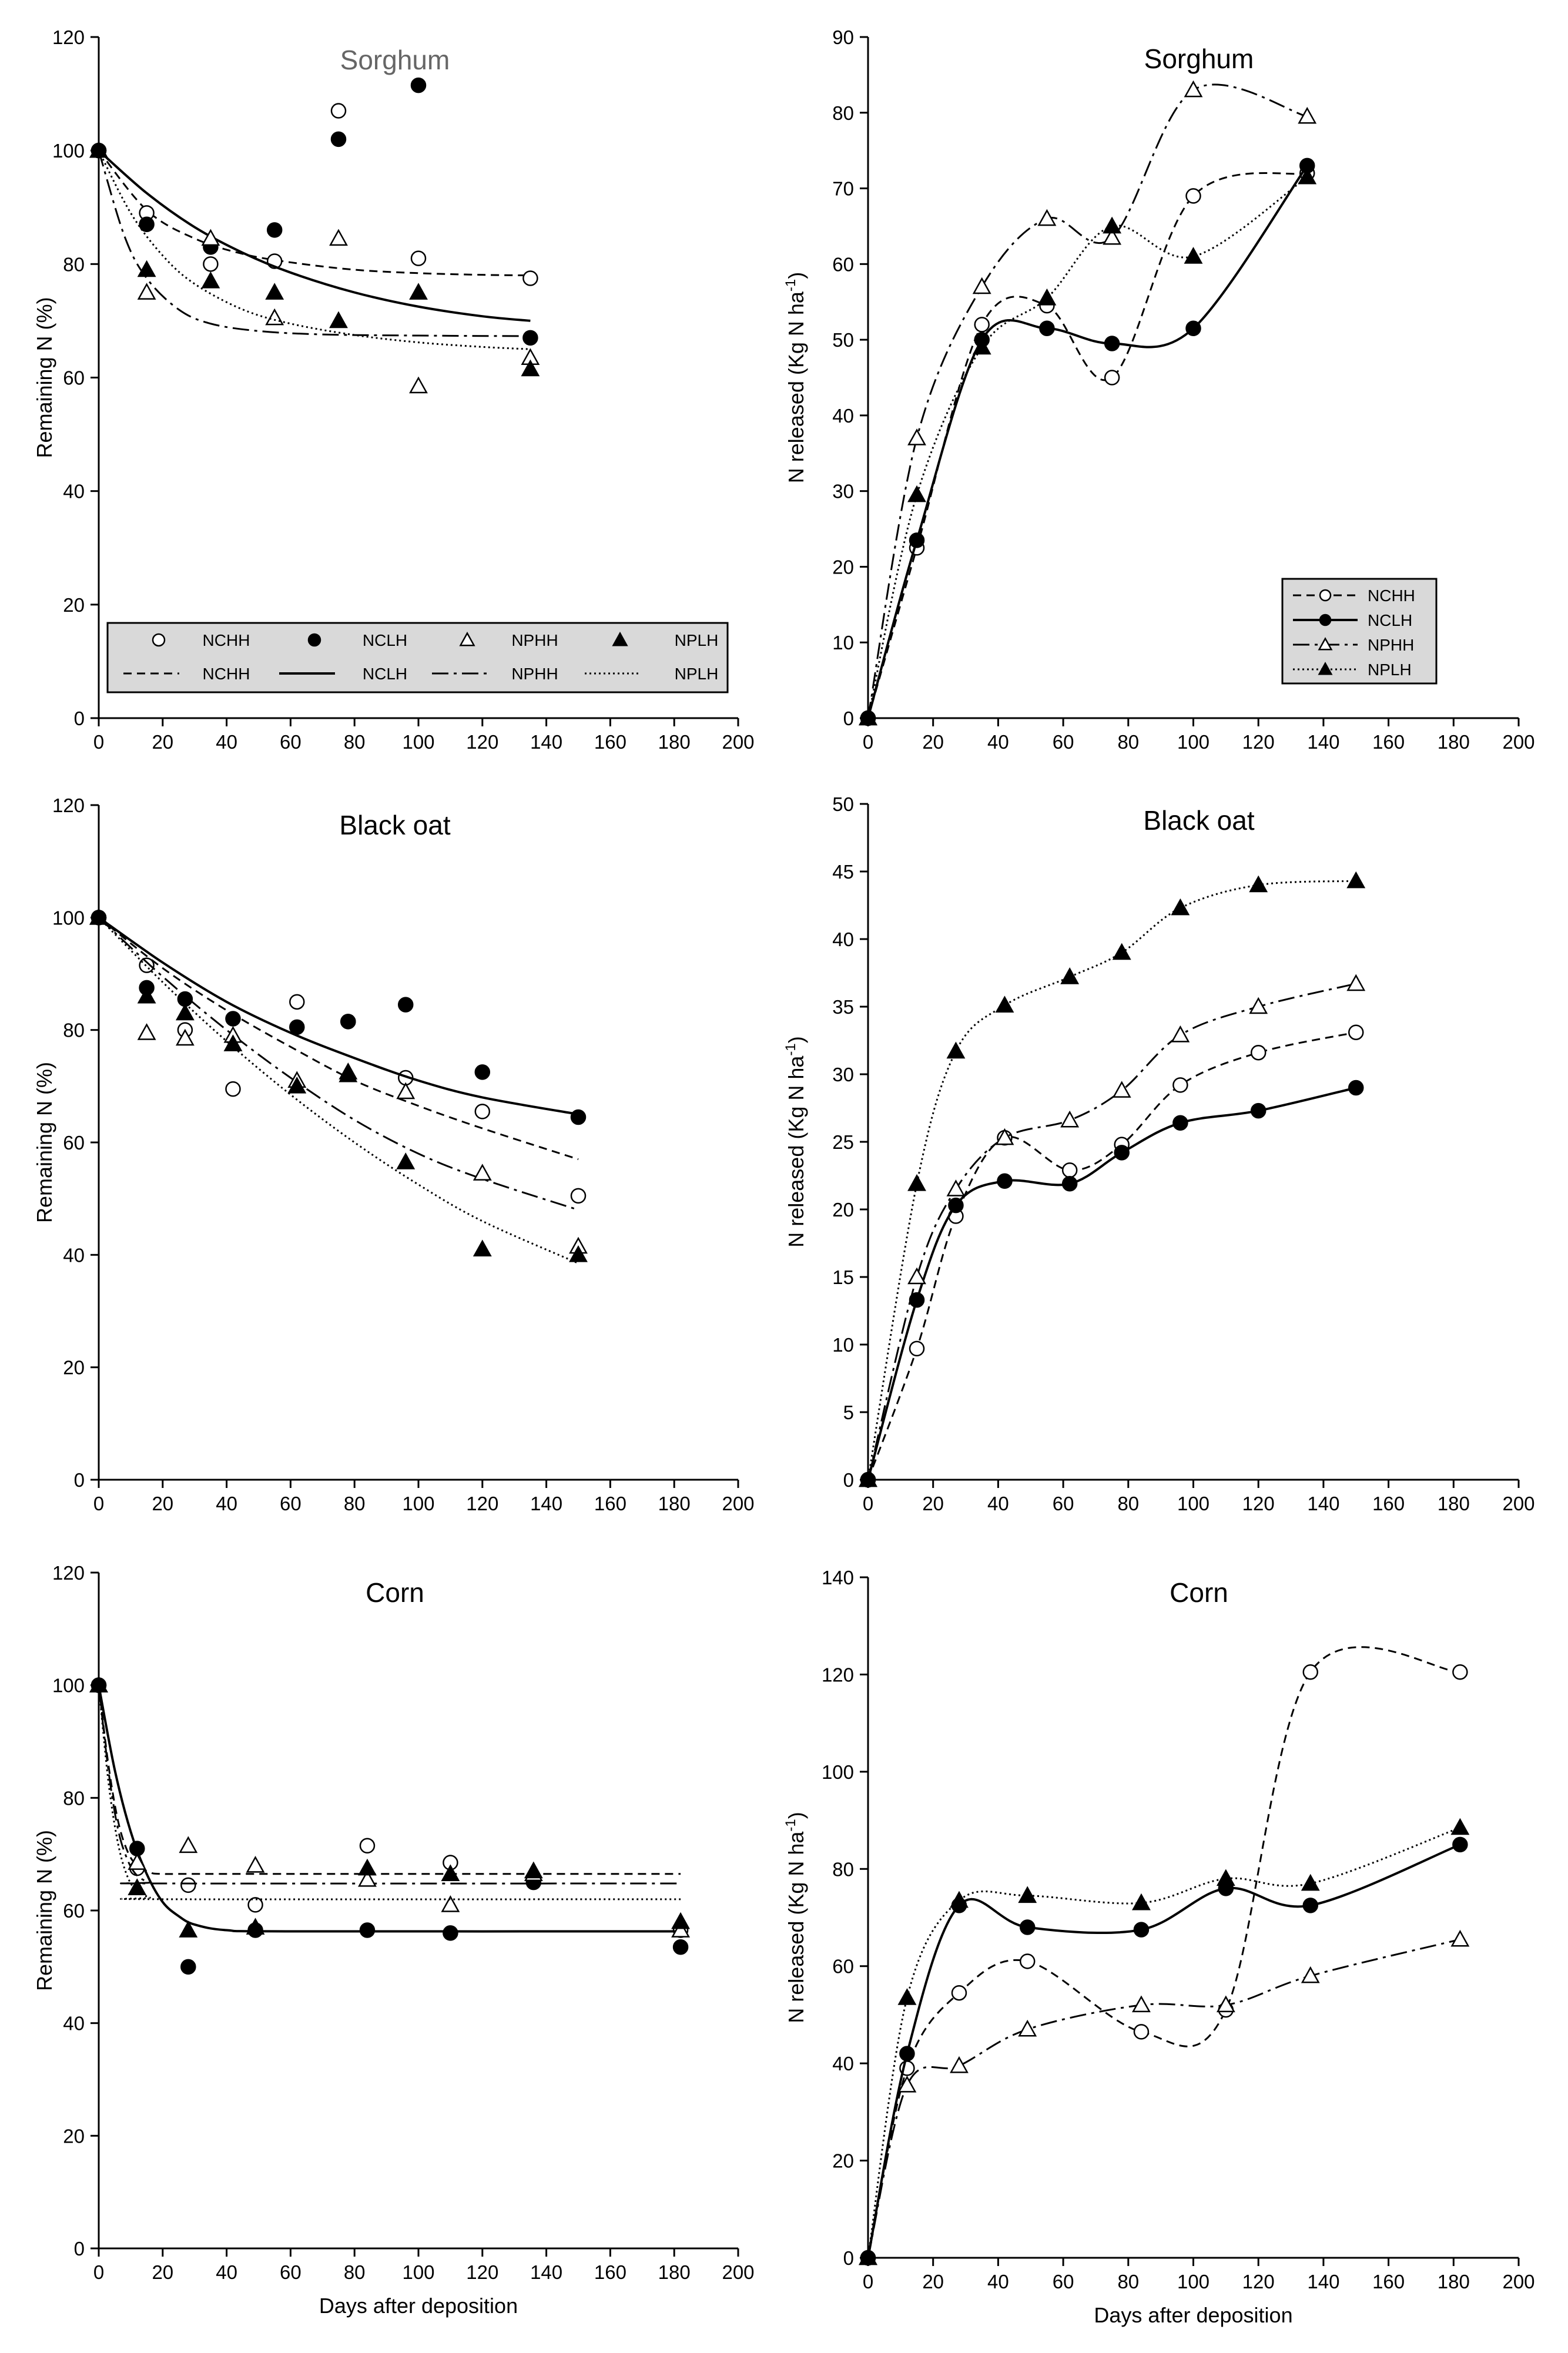 The height and width of the screenshot is (2353, 1568). Describe the element at coordinates (227, 674) in the screenshot. I see `legend-label: NCHH` at that location.